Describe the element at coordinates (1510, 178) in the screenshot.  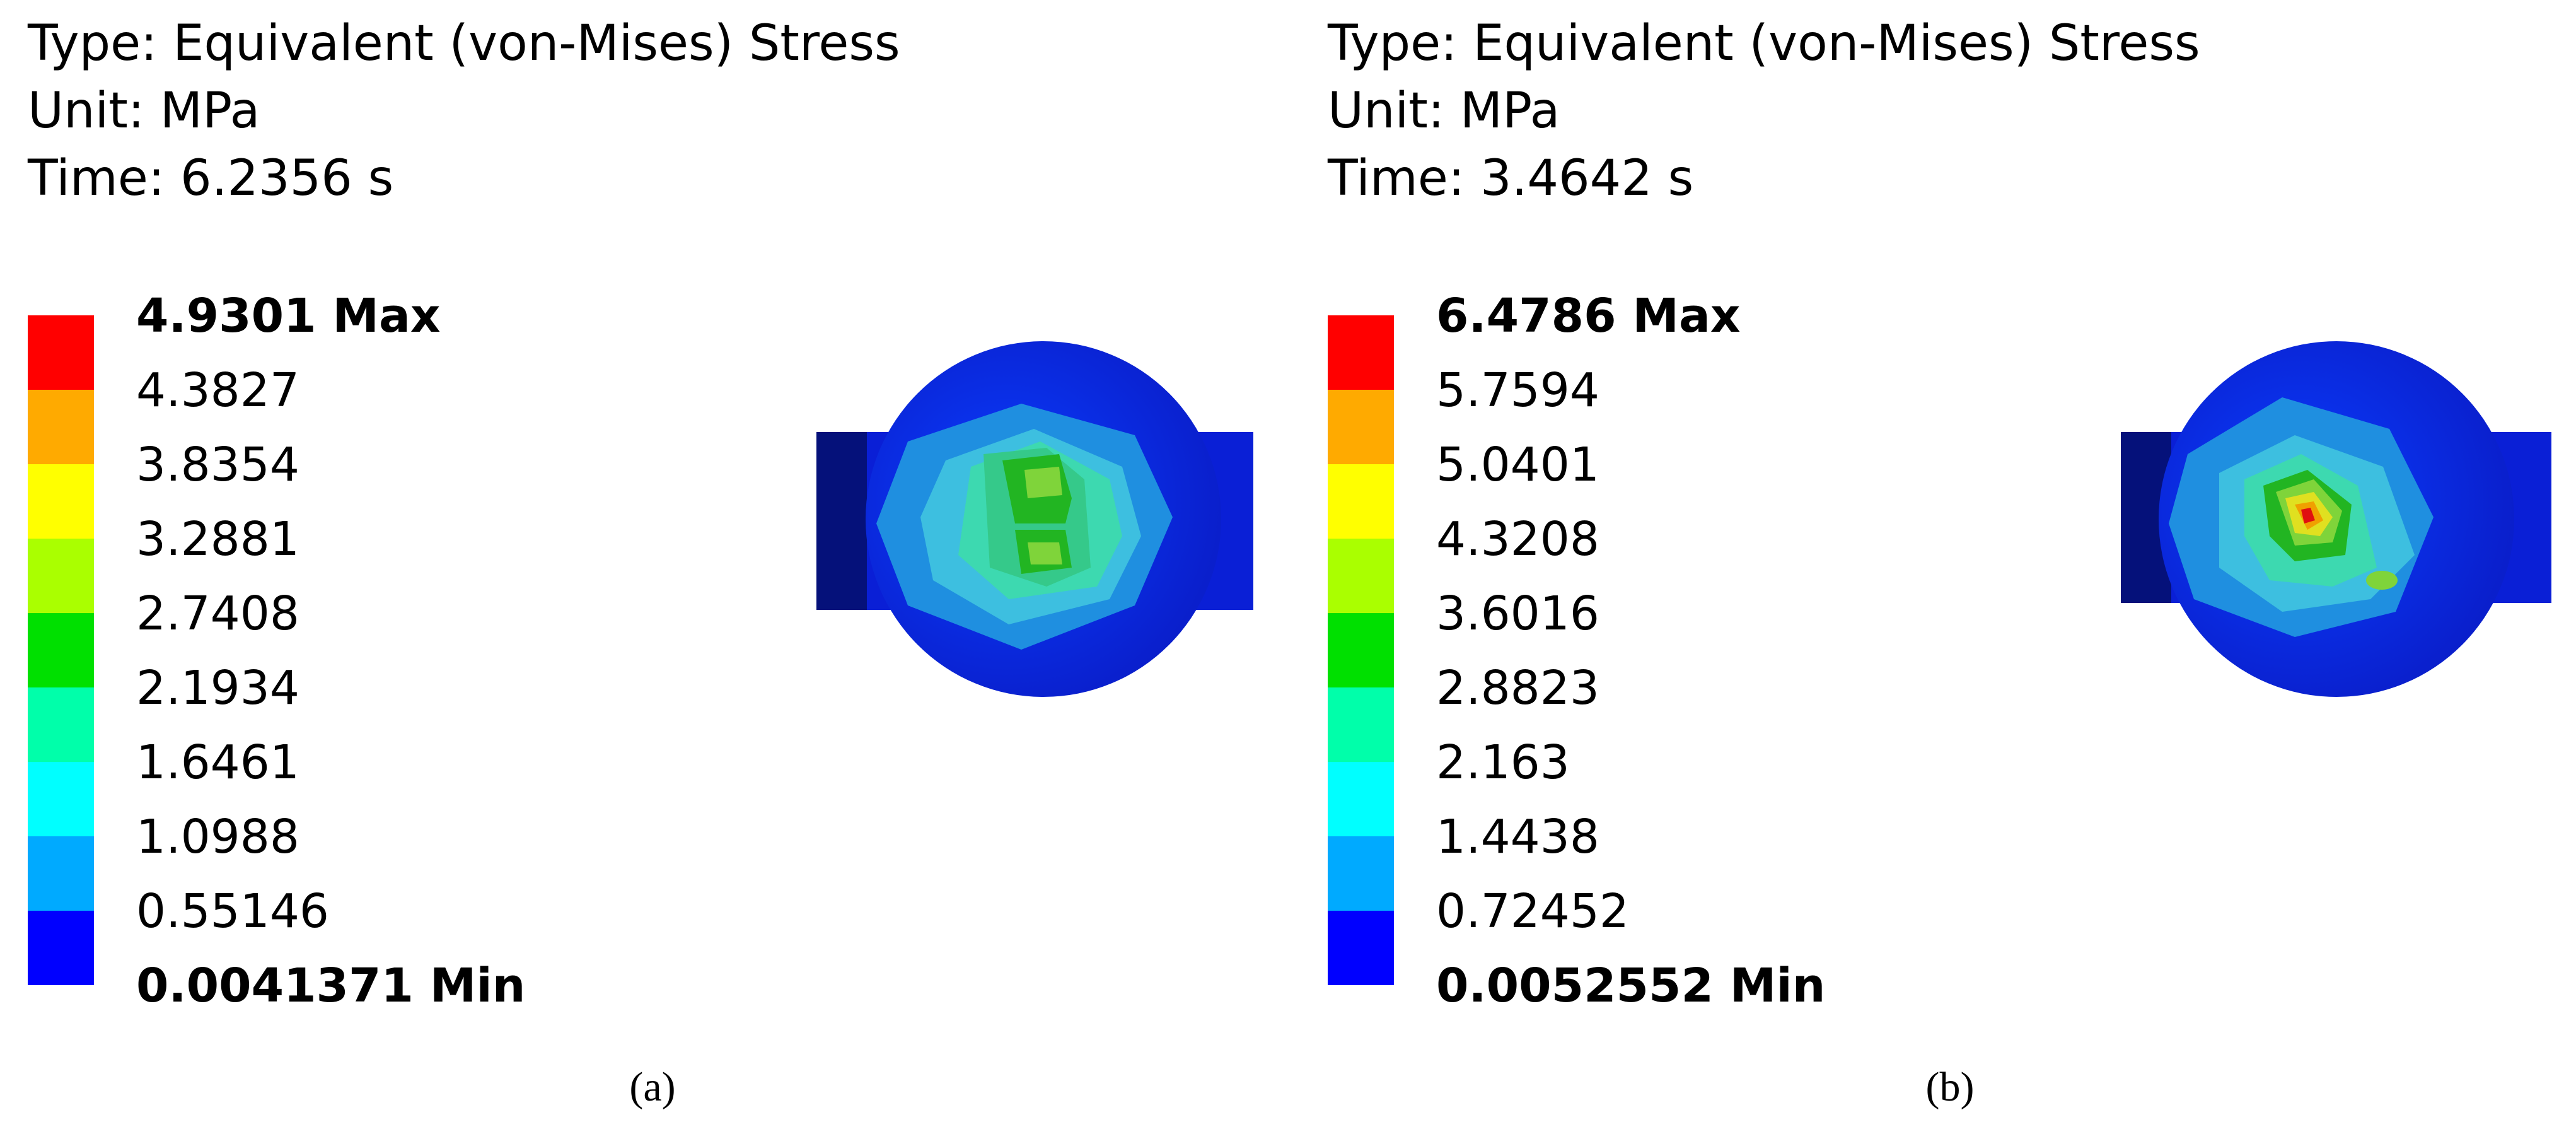
I see `header-line: Time: 3.4642 s` at that location.